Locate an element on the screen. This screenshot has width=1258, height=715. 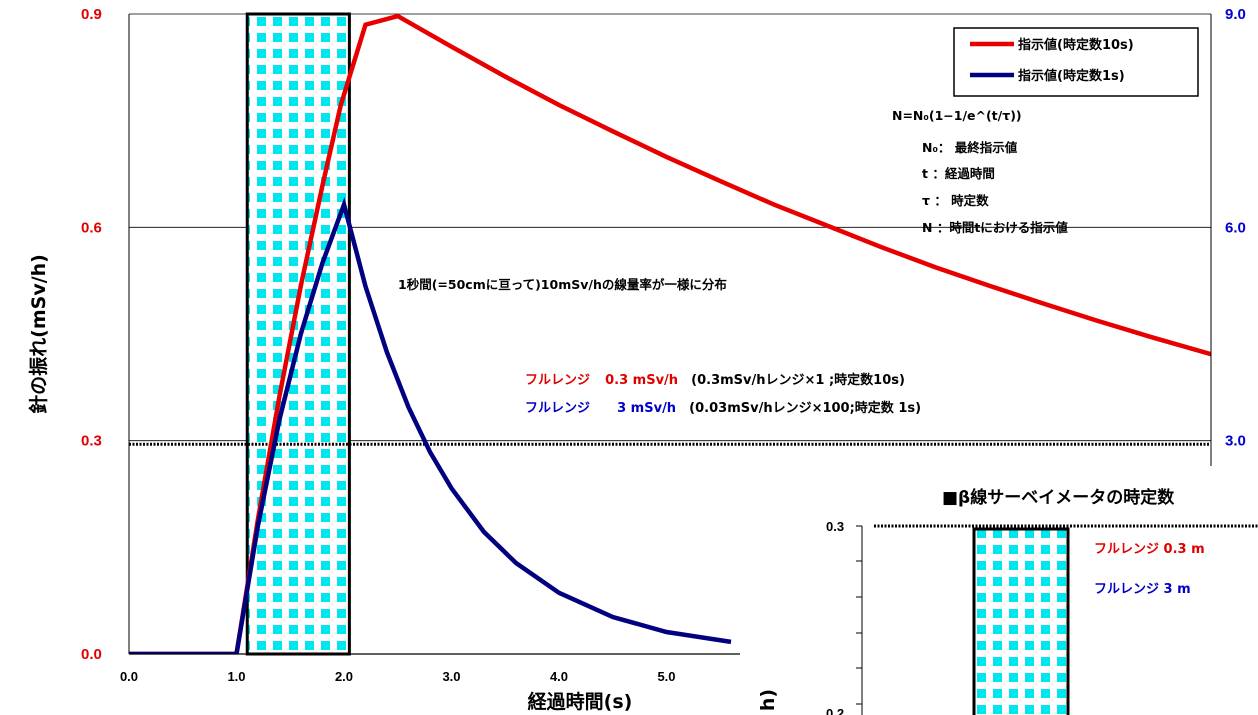
fullrange-blue-label: フルレンジ is located at coordinates (557, 408).